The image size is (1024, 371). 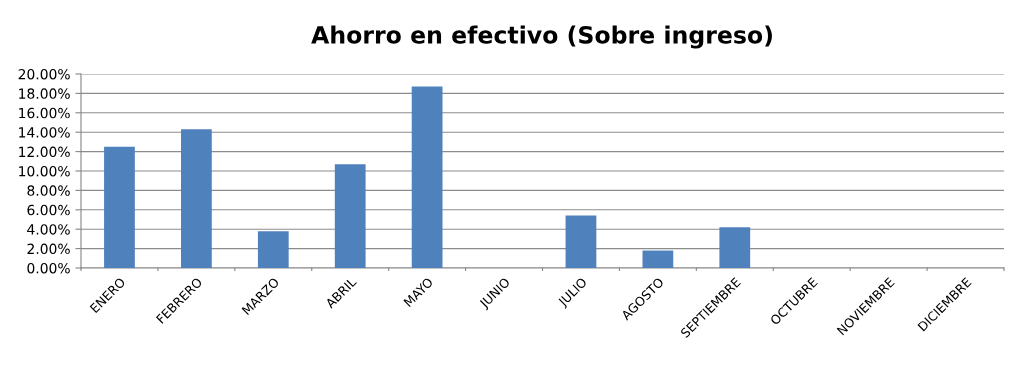 What do you see at coordinates (44, 113) in the screenshot?
I see `y-tick-label: 16.00%` at bounding box center [44, 113].